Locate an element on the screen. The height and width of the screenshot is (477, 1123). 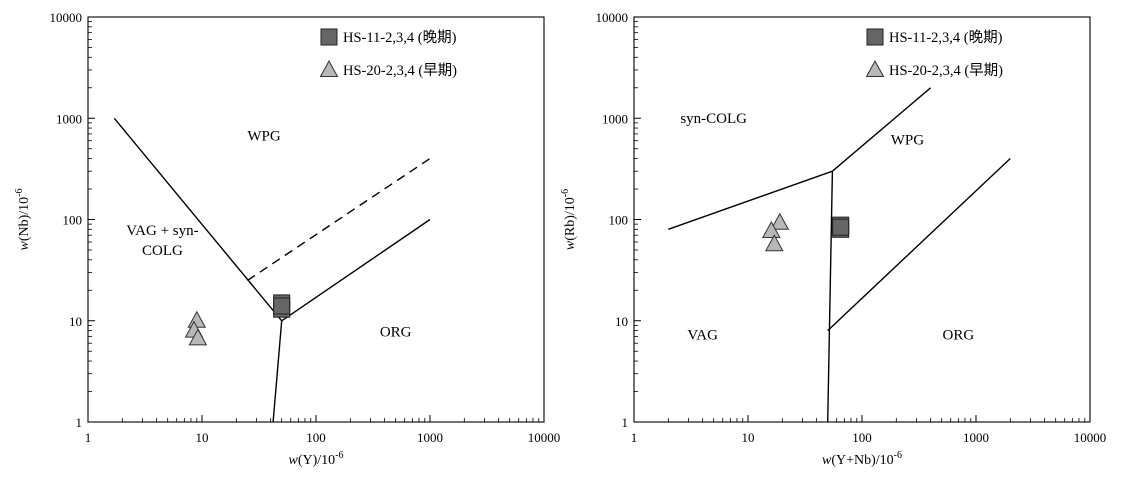
x-axis-label: w(Y+Nb)/10-6 is located at coordinates (862, 459).